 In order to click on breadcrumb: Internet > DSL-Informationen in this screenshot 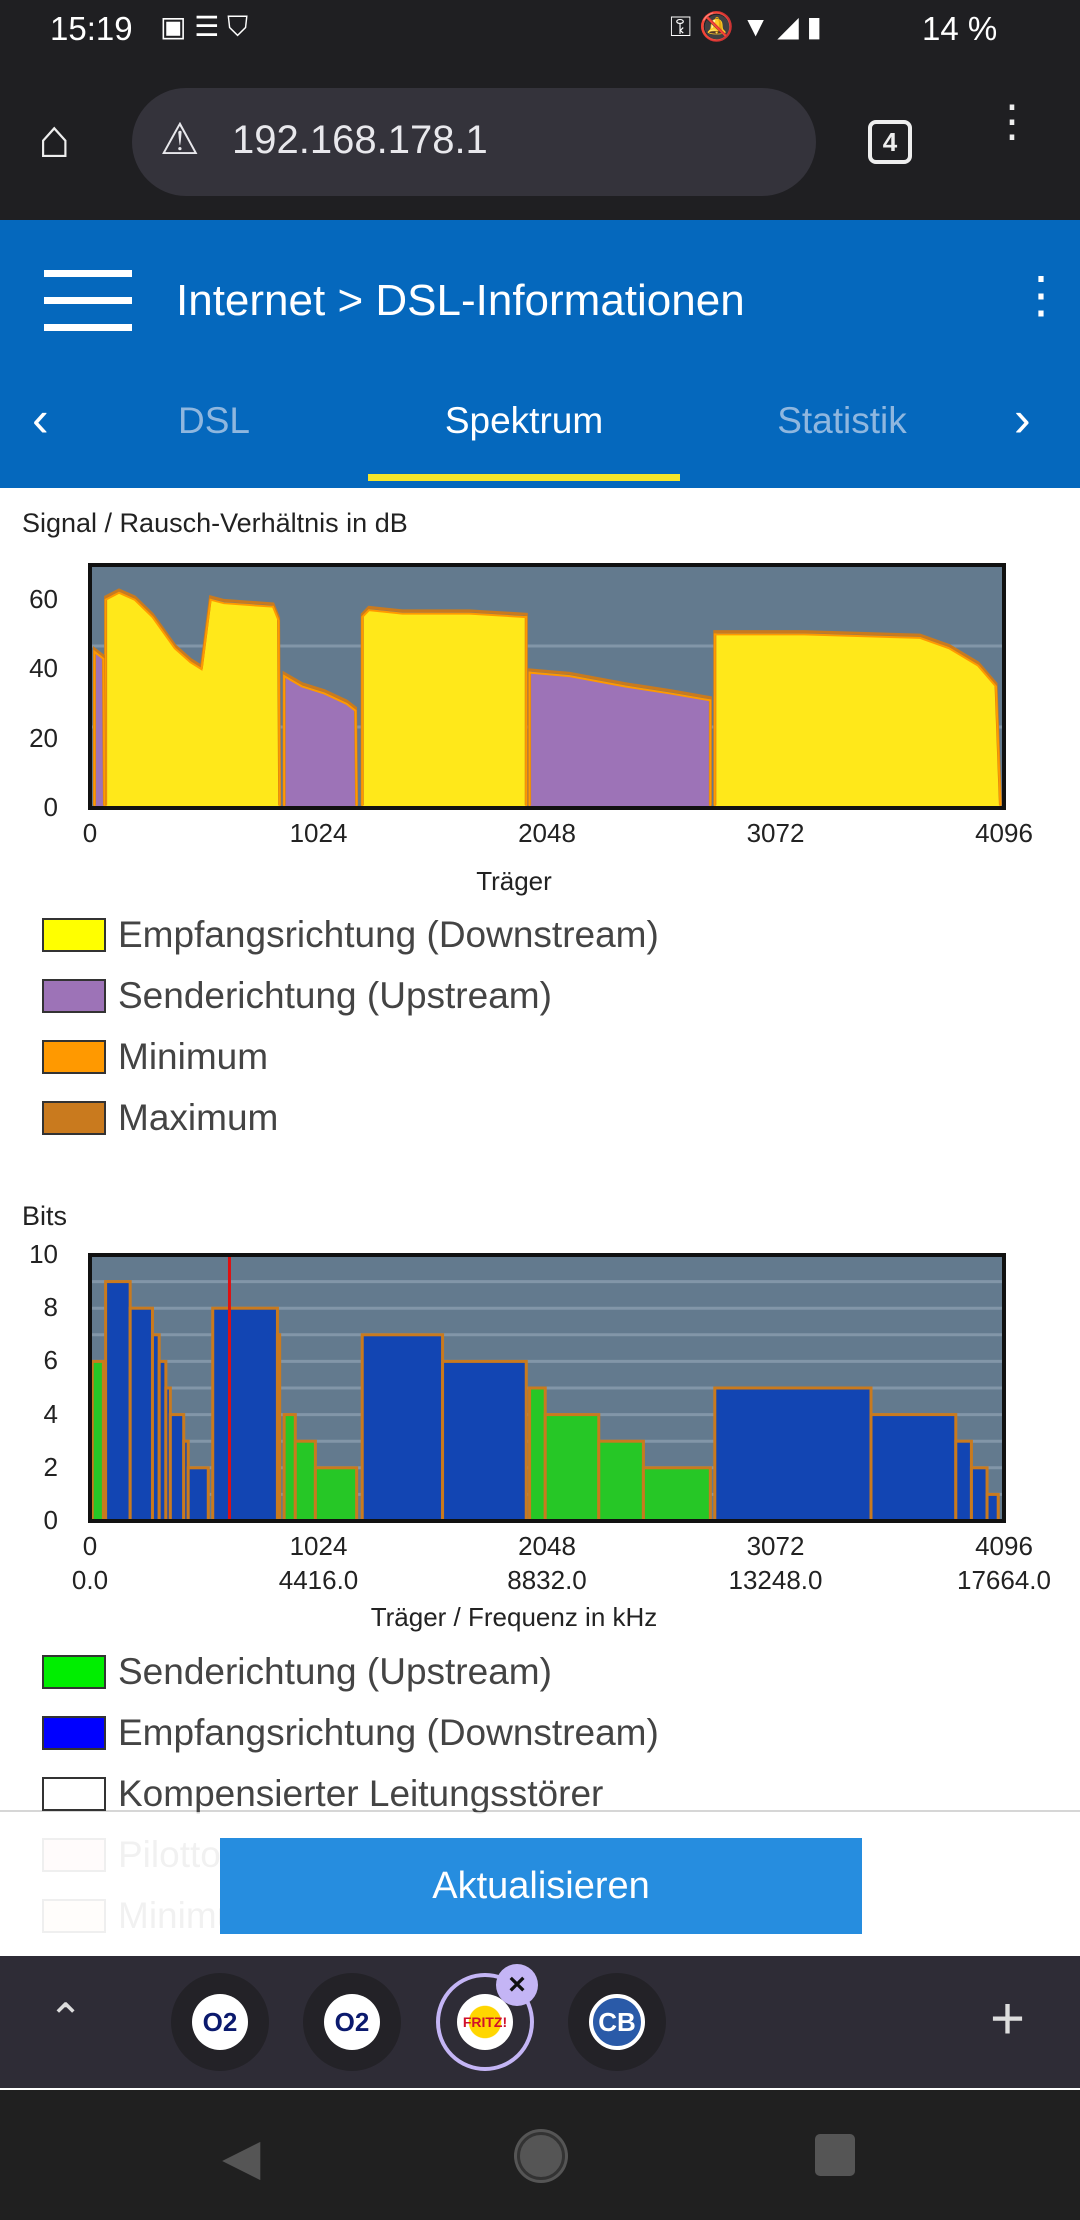, I will do `click(460, 301)`.